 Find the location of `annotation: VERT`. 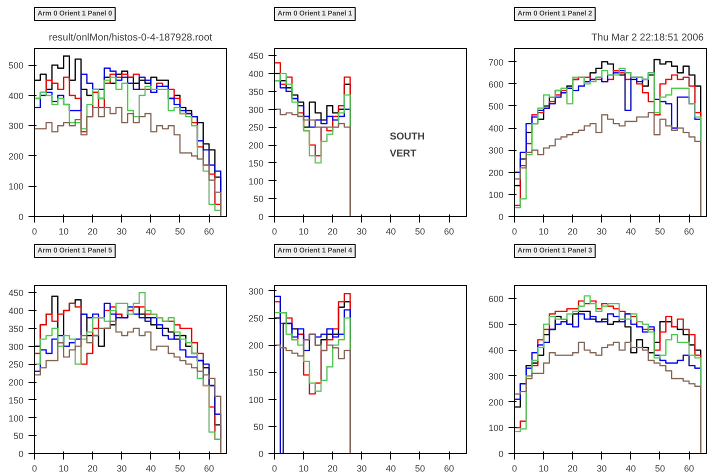

annotation: VERT is located at coordinates (403, 154).